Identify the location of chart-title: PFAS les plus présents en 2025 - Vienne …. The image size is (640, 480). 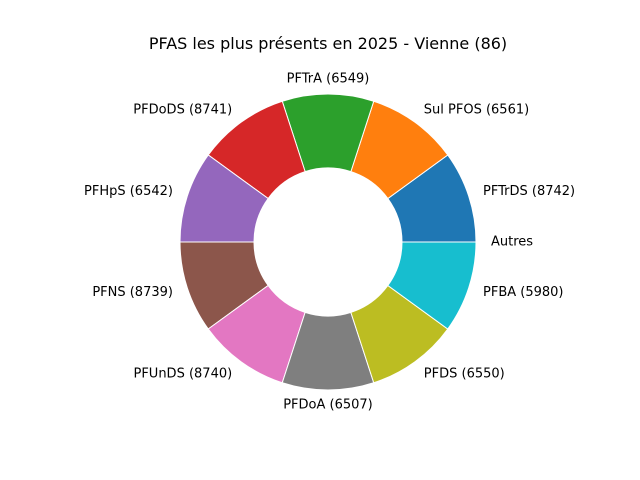
(328, 43).